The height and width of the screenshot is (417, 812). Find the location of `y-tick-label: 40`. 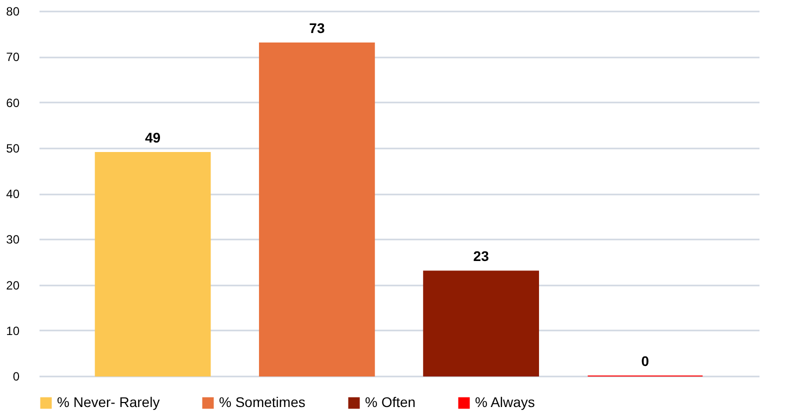

y-tick-label: 40 is located at coordinates (13, 194).